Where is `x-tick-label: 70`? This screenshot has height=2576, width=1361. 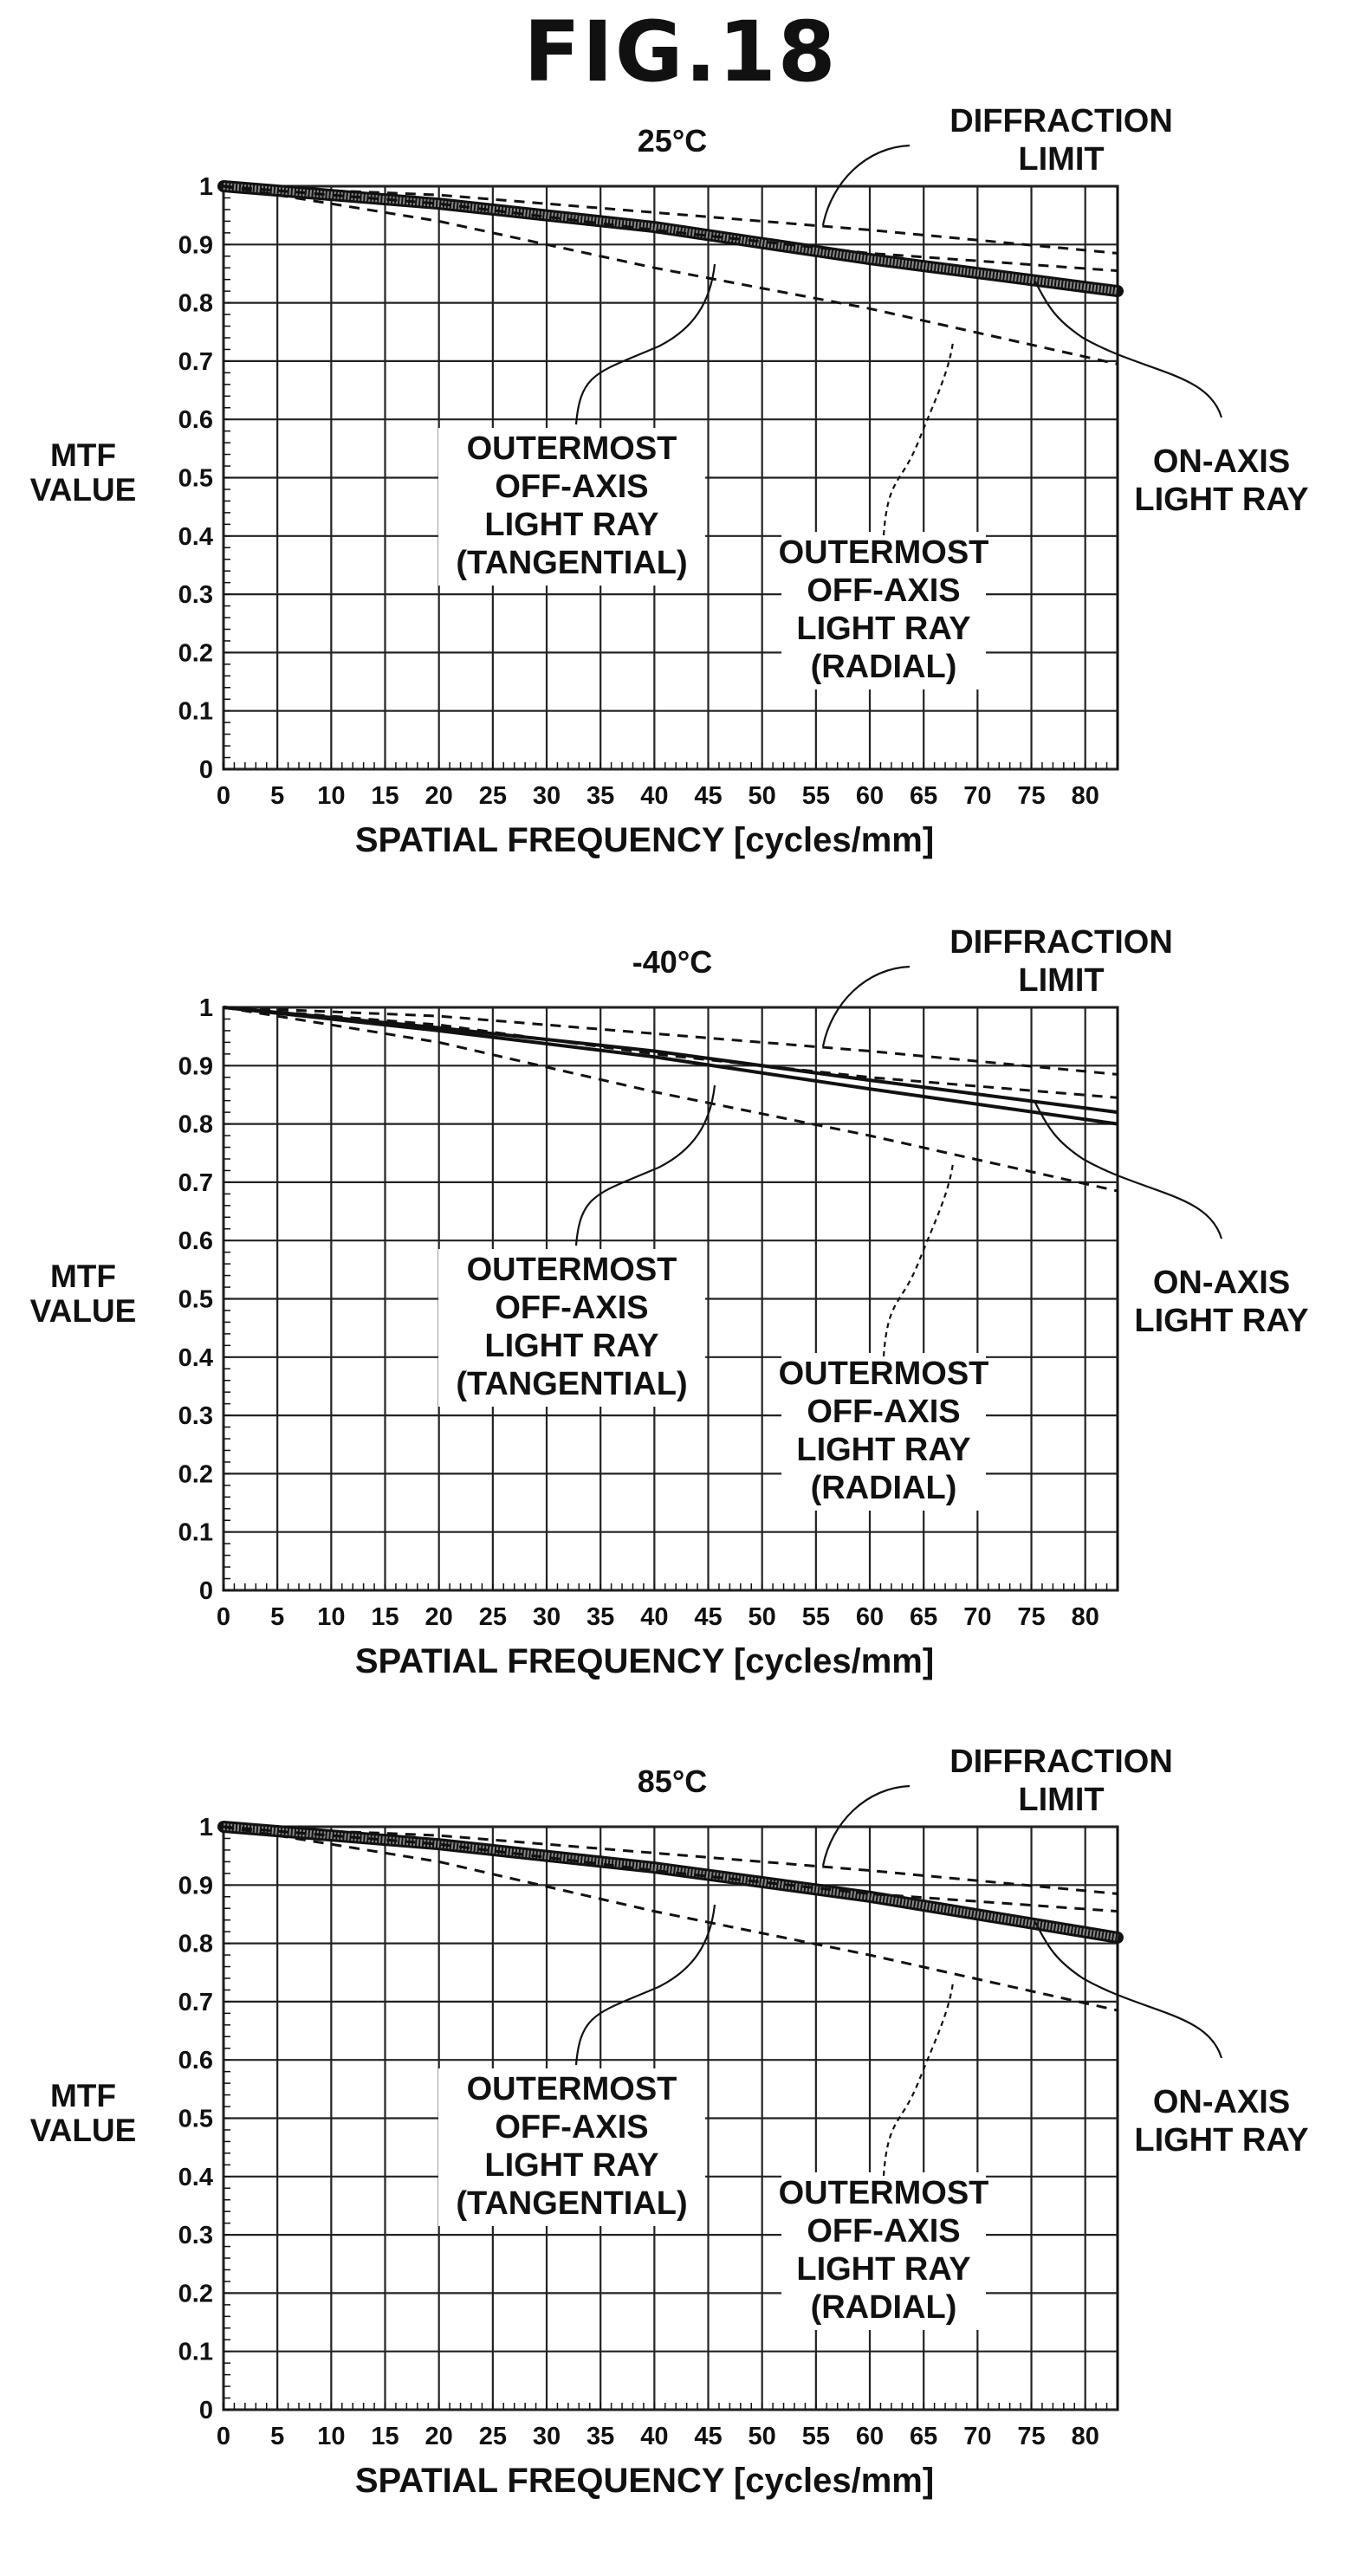
x-tick-label: 70 is located at coordinates (977, 1617).